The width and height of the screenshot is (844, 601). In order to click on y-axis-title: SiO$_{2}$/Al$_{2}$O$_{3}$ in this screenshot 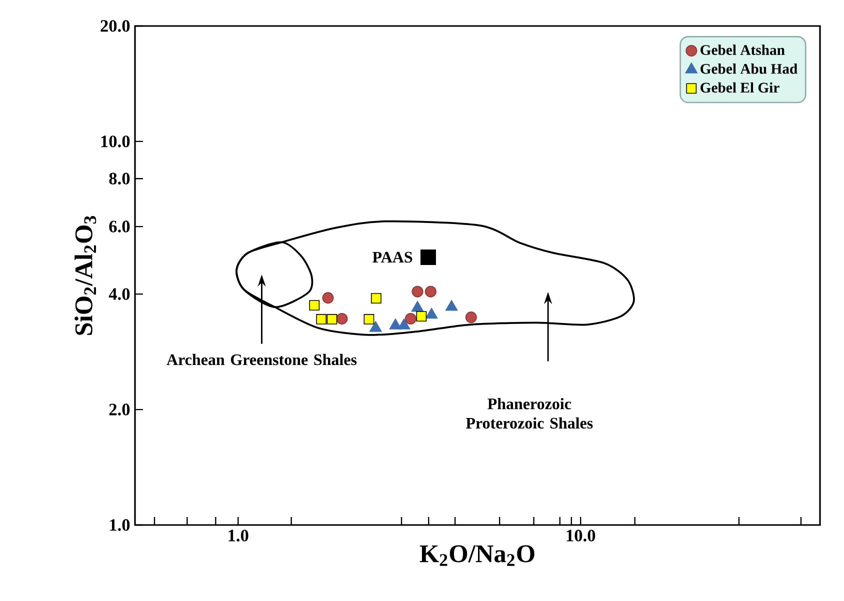, I will do `click(85, 275)`.